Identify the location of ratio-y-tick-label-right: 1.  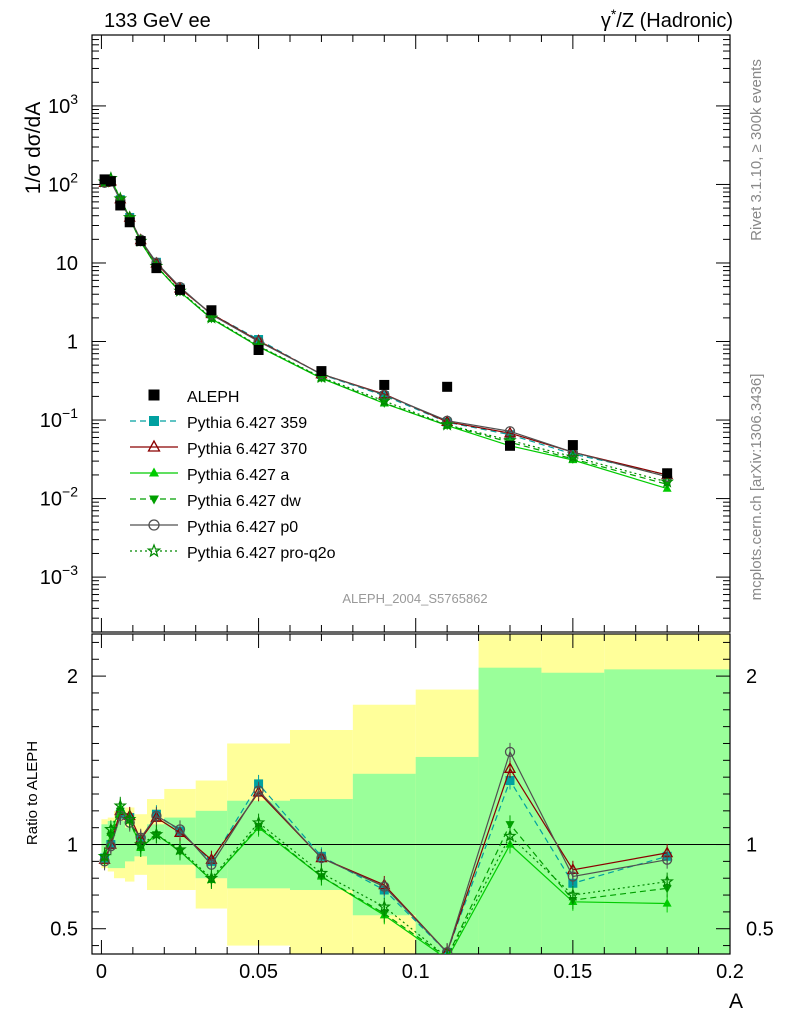
(751, 846).